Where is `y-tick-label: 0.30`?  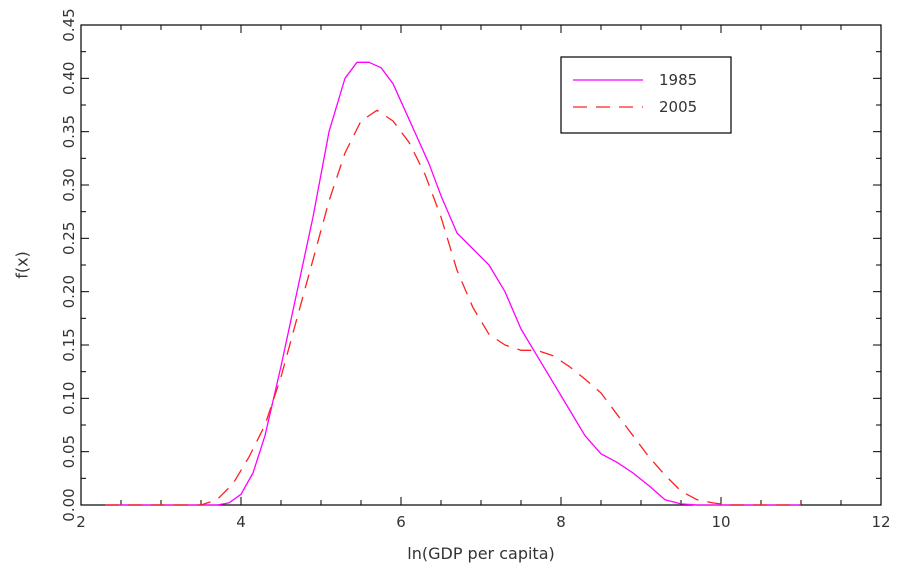
y-tick-label: 0.30 is located at coordinates (69, 184).